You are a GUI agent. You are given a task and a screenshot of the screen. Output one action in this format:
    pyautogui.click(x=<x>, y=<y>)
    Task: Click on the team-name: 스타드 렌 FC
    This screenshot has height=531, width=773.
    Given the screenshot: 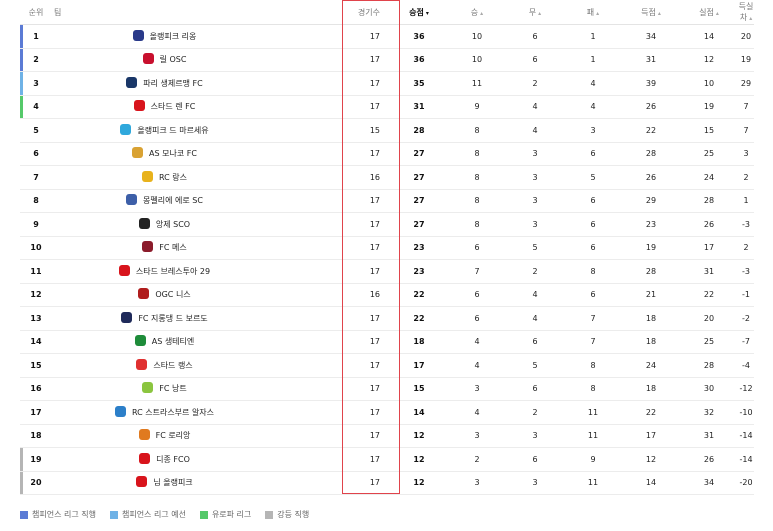 What is the action you would take?
    pyautogui.click(x=173, y=107)
    